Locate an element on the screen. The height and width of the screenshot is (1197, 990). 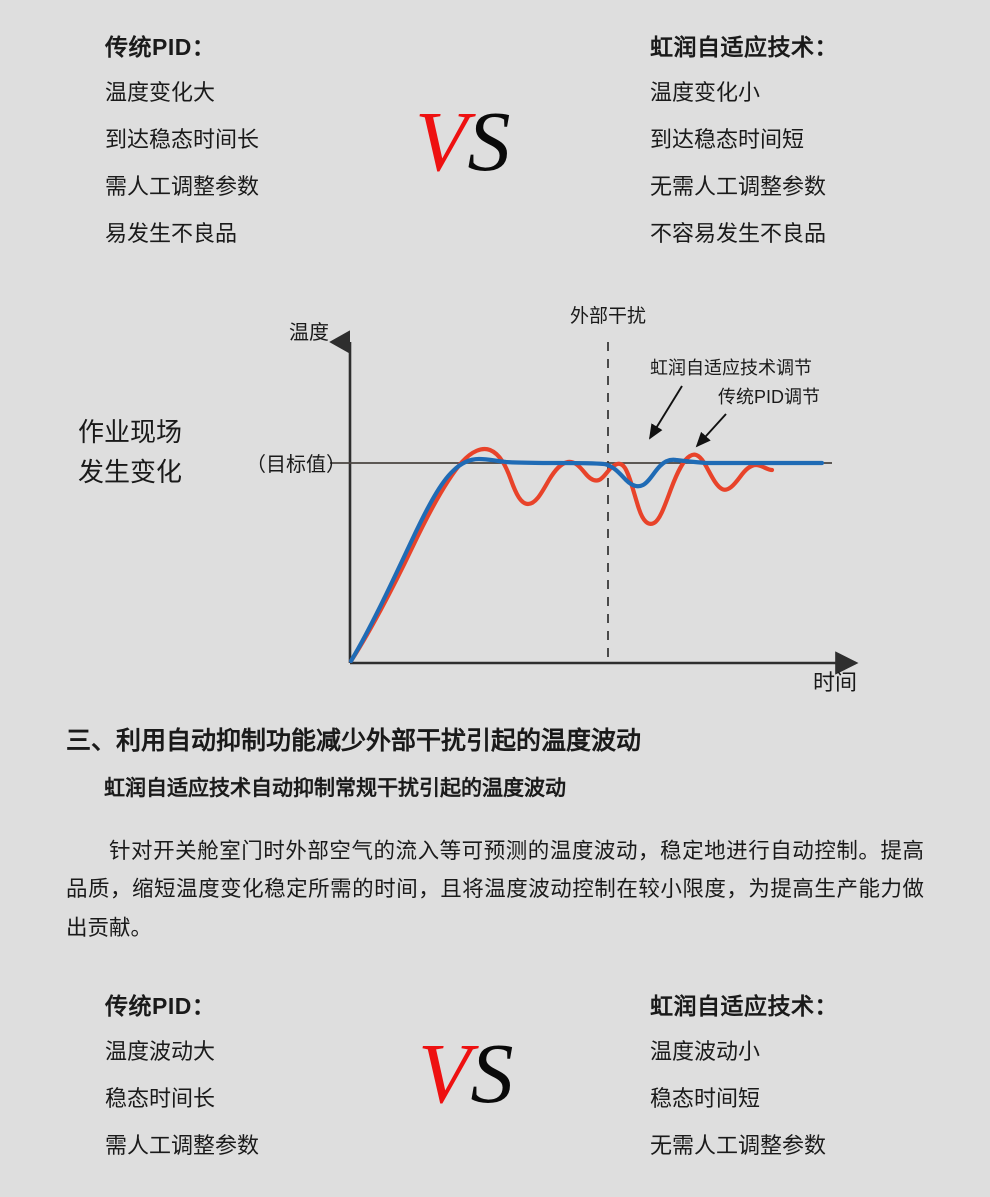
section-sub-heading: 虹润自适应技术自动抑制常规干扰引起的温度波动 is located at coordinates (335, 788).